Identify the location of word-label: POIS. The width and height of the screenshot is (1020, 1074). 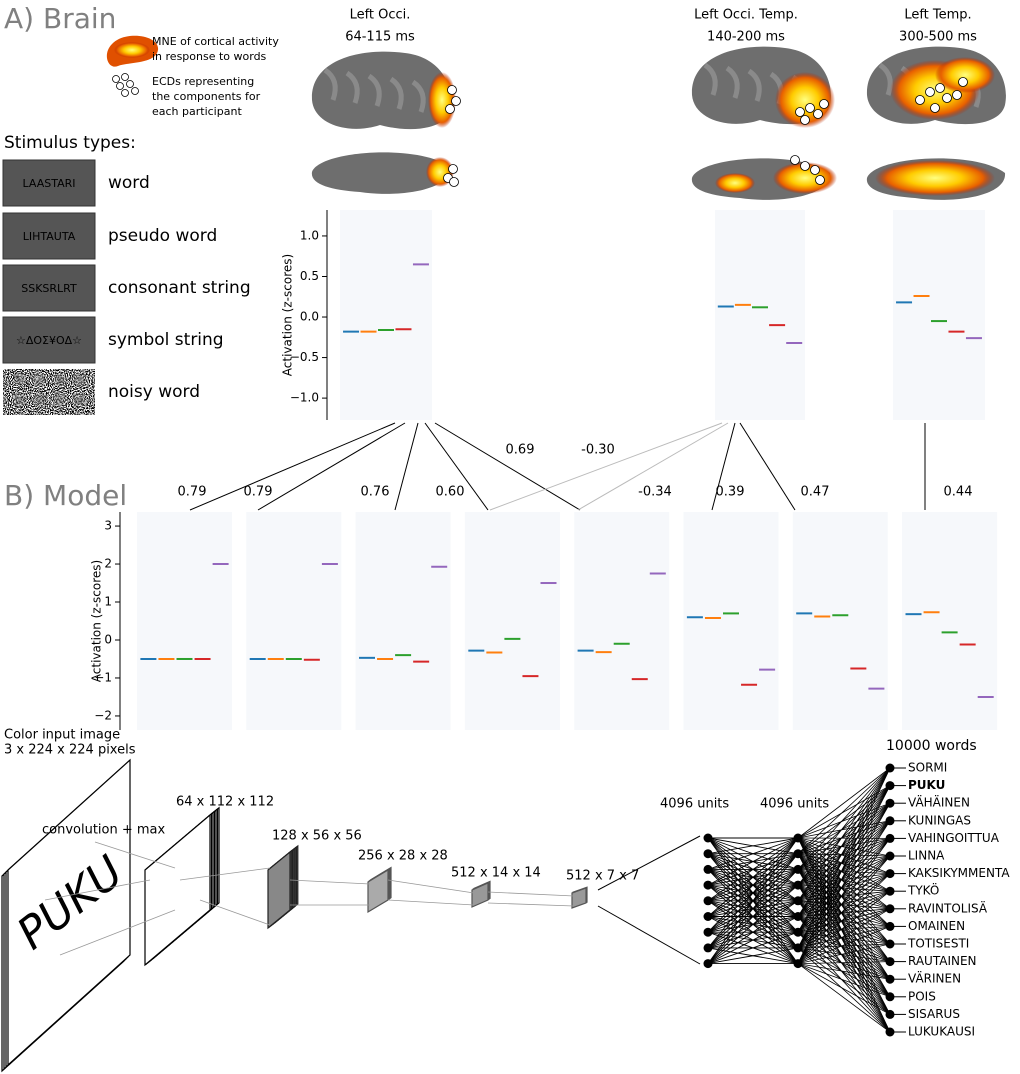
(922, 996).